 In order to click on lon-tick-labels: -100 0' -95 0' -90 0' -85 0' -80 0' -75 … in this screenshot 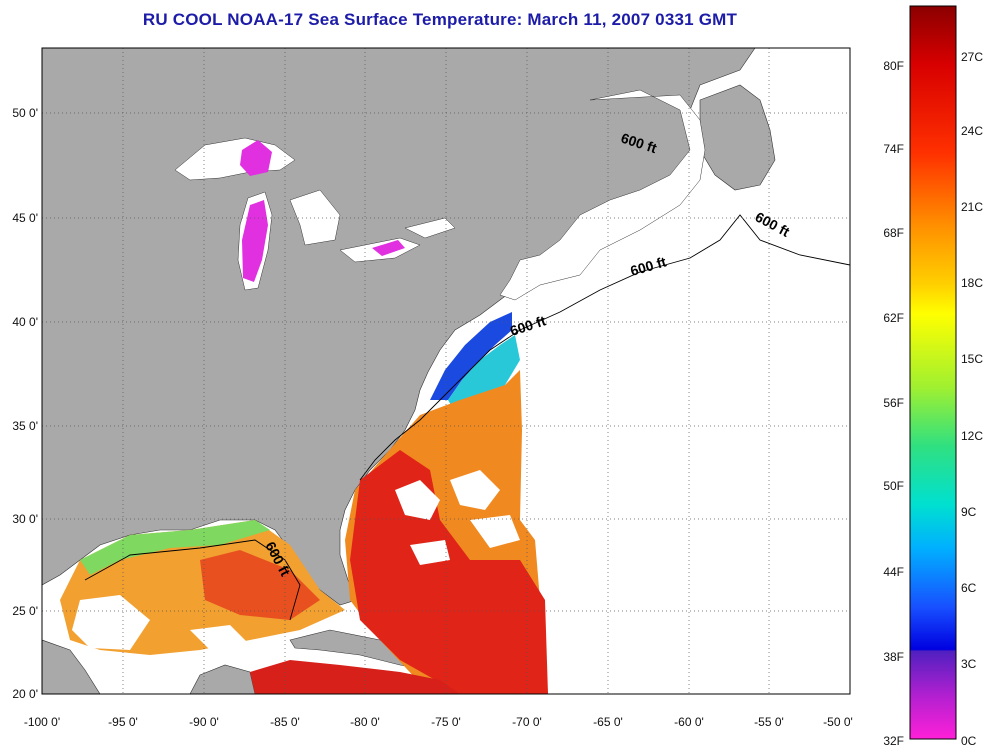, I will do `click(438, 722)`.